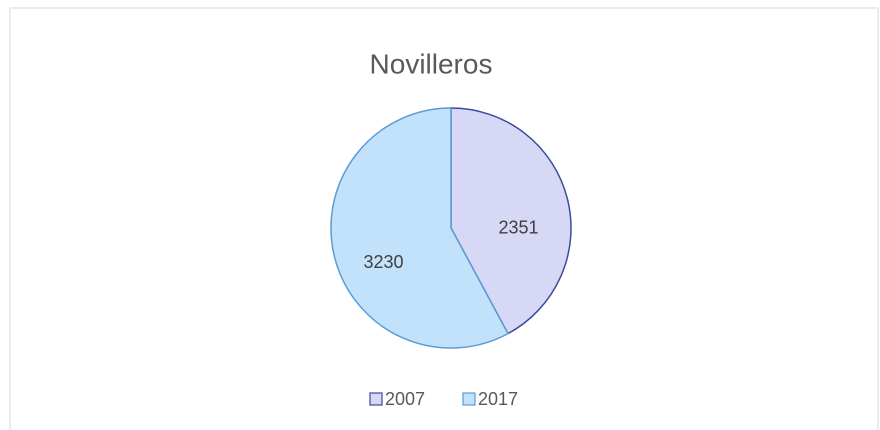 Image resolution: width=880 pixels, height=430 pixels. I want to click on legend-label: 2017, so click(498, 399).